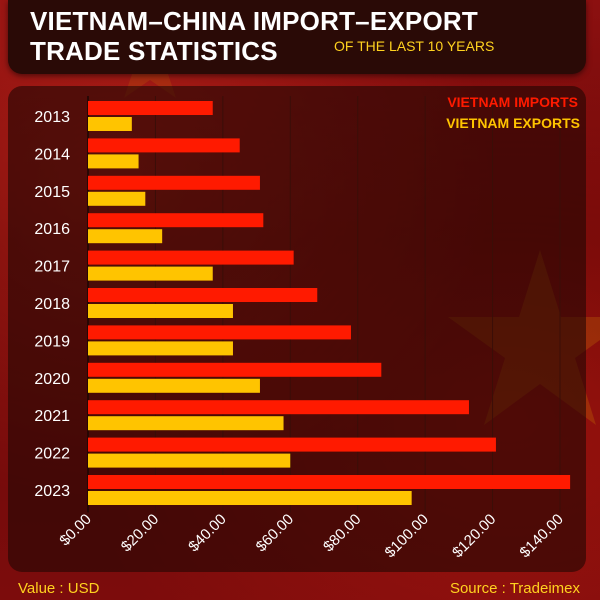  What do you see at coordinates (52, 304) in the screenshot?
I see `category-label: 2018` at bounding box center [52, 304].